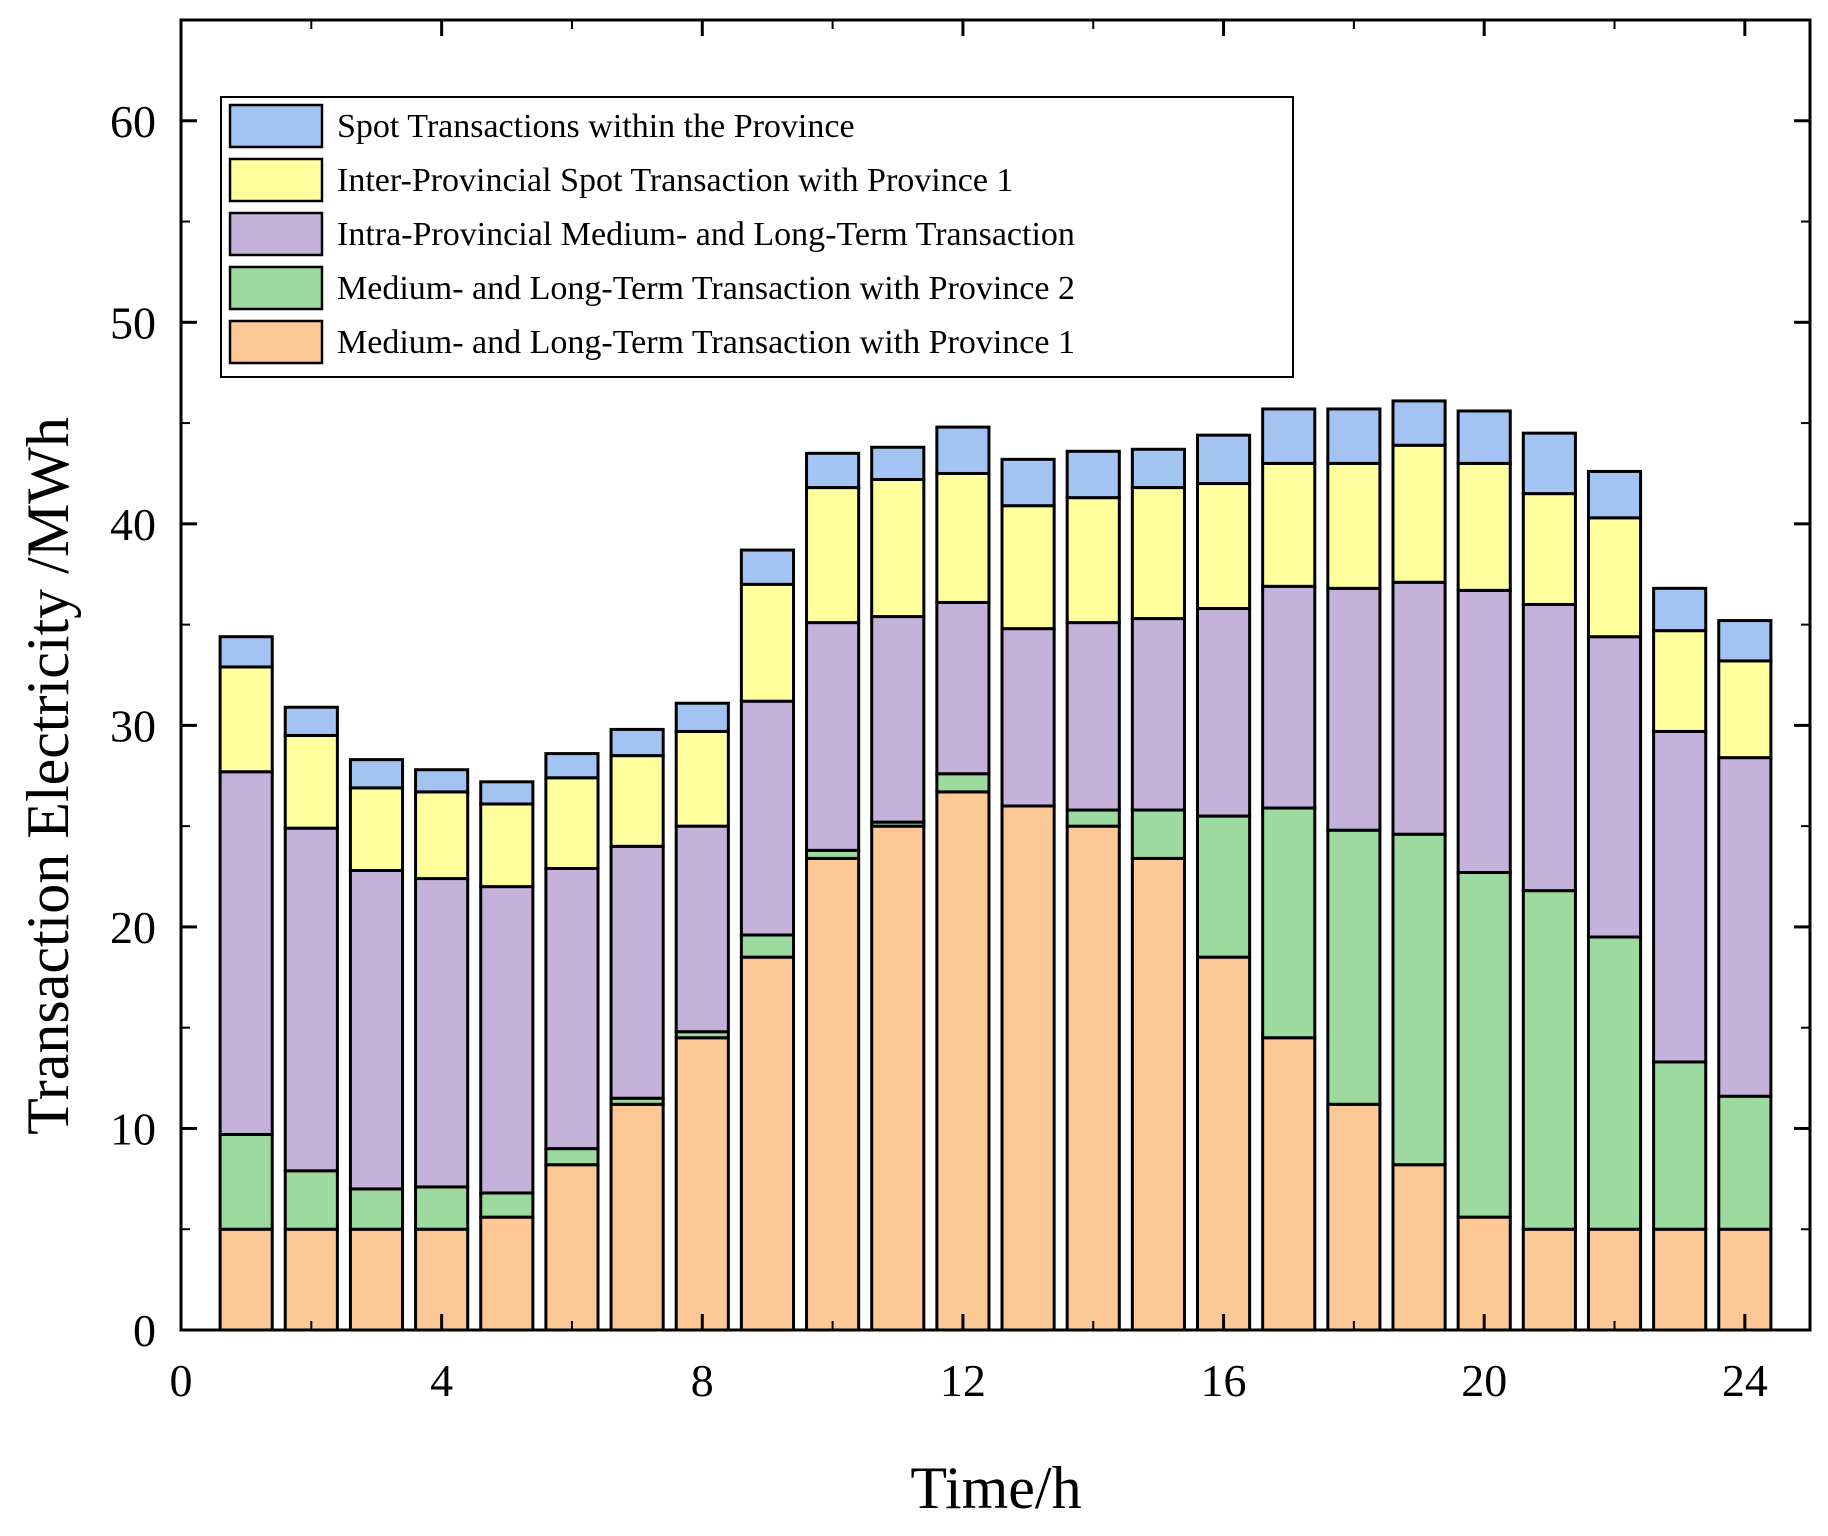 The width and height of the screenshot is (1828, 1536). What do you see at coordinates (963, 1380) in the screenshot?
I see `x-tick-label: 12` at bounding box center [963, 1380].